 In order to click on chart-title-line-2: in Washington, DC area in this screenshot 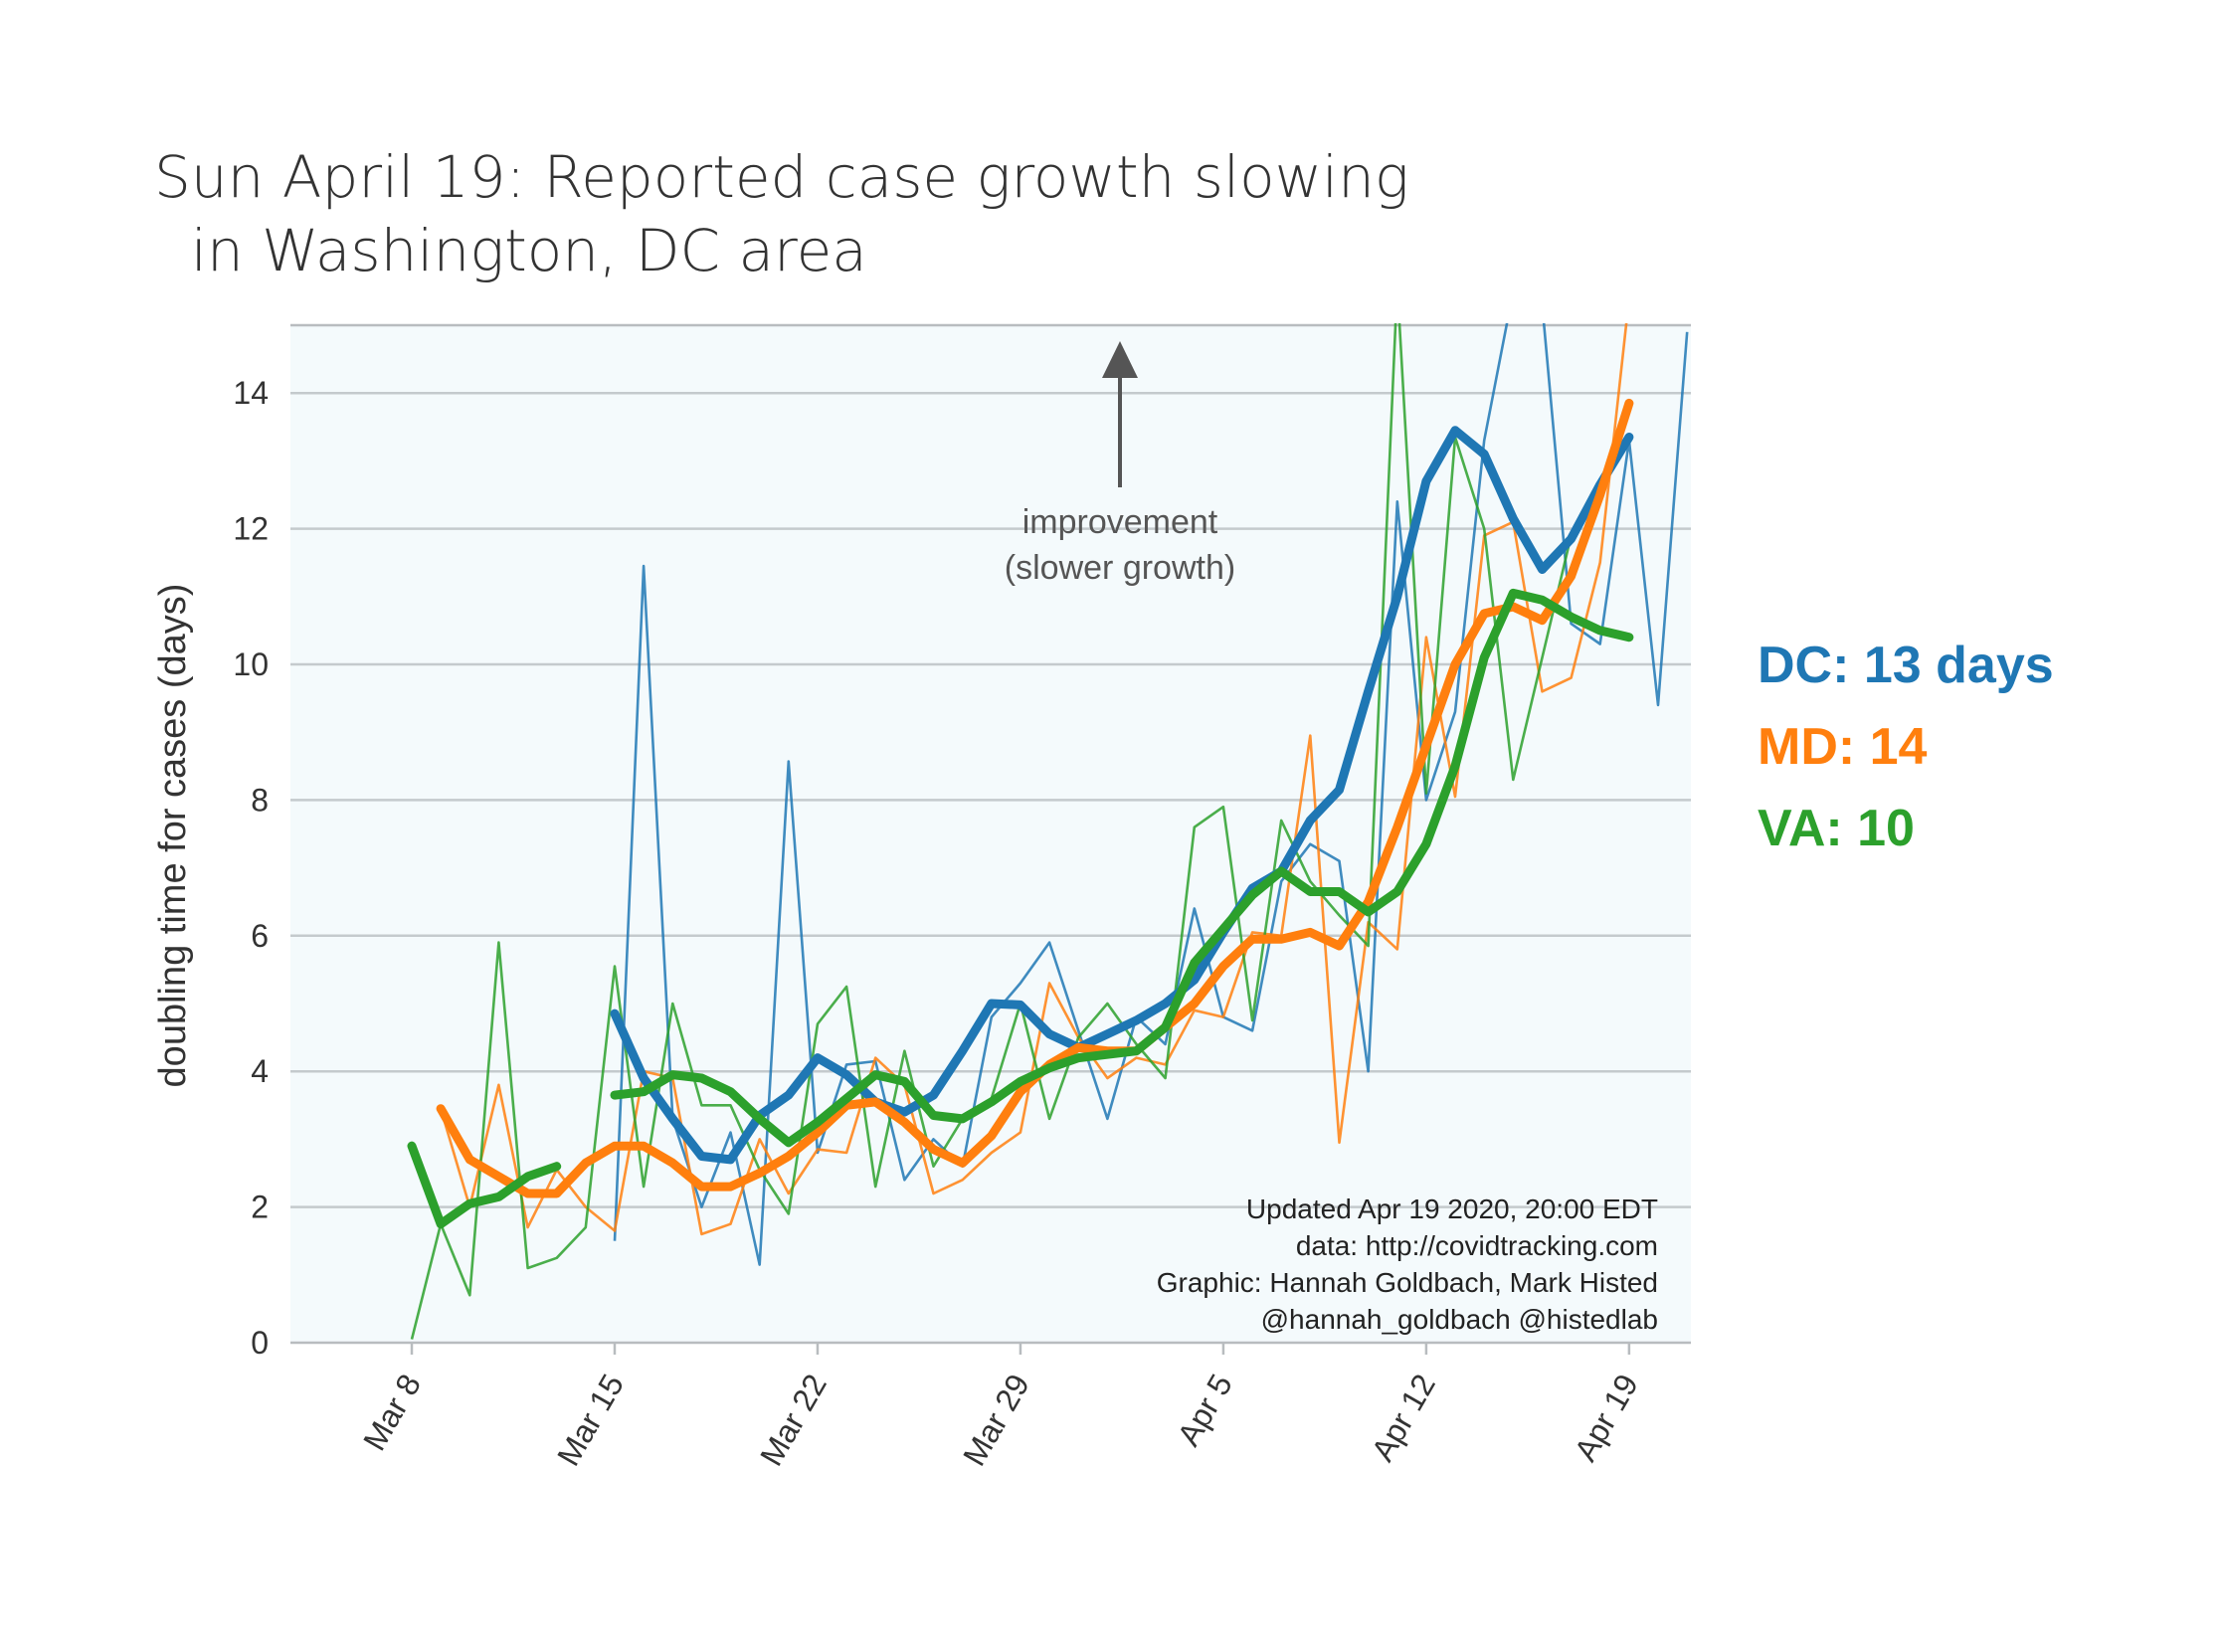, I will do `click(510, 250)`.